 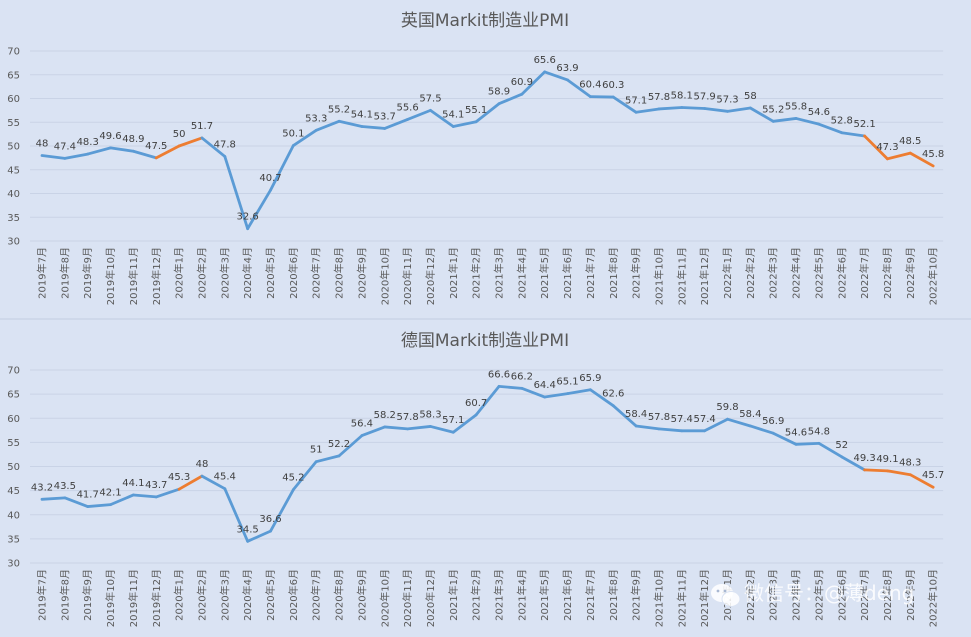 What do you see at coordinates (887, 595) in the screenshot?
I see `x-tick-label: 2022年8月` at bounding box center [887, 595].